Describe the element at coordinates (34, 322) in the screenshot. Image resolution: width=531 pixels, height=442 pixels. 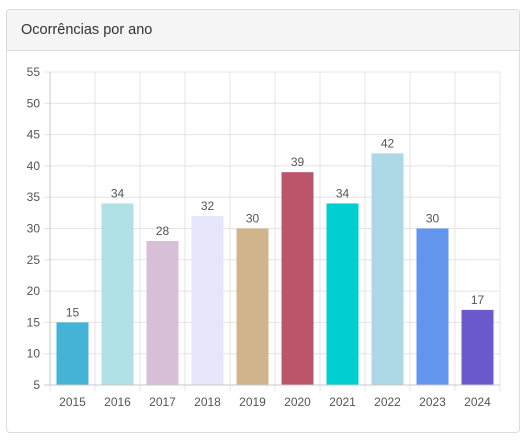
I see `y-tick-label: 15` at that location.